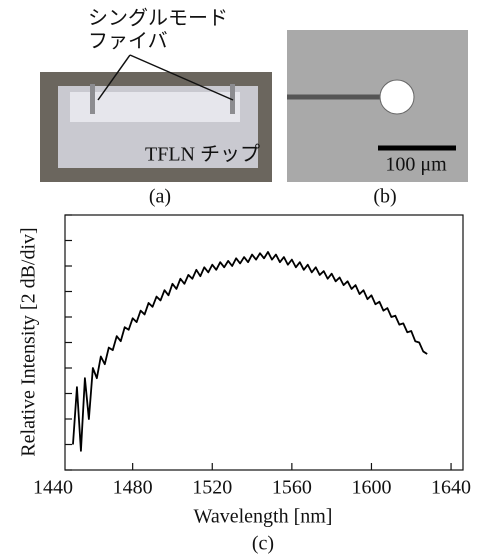 Image resolution: width=500 pixels, height=559 pixels. What do you see at coordinates (384, 197) in the screenshot?
I see `panel-label: (b)` at bounding box center [384, 197].